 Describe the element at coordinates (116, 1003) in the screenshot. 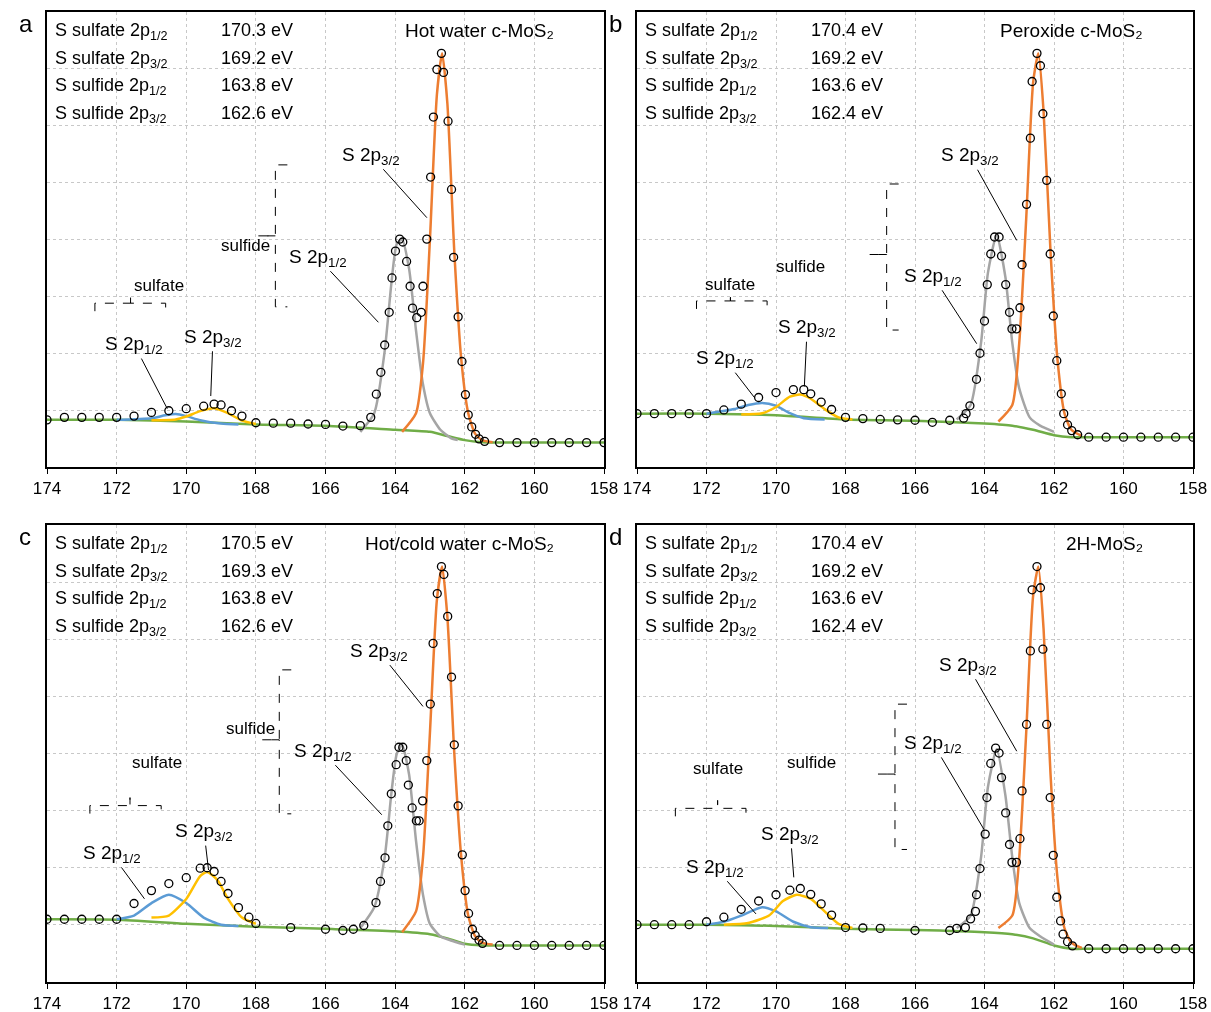

I see `x-tick-label: 172` at that location.